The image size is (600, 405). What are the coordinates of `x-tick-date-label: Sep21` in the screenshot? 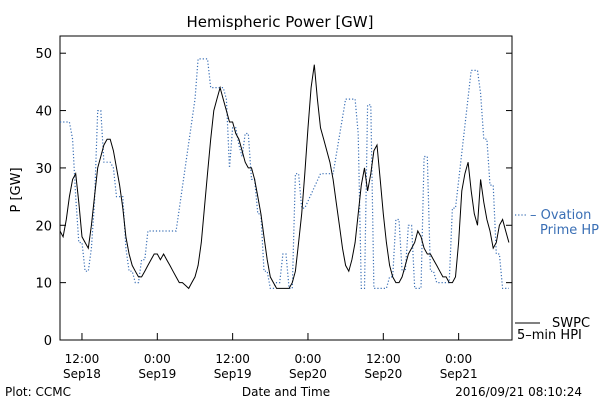 It's located at (459, 374).